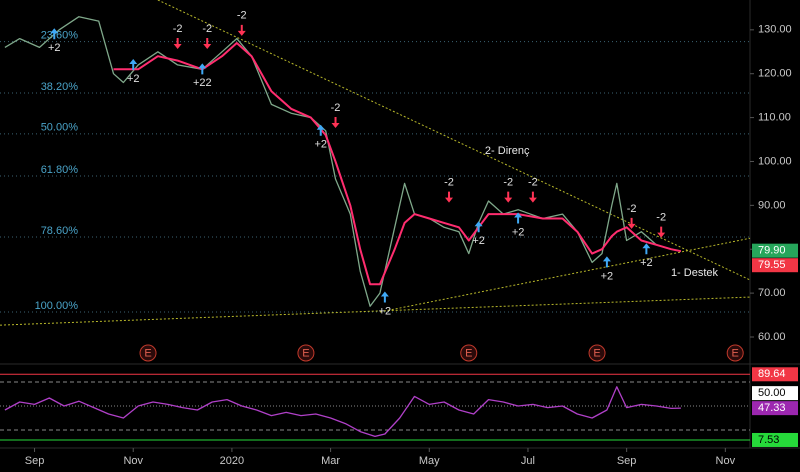  What do you see at coordinates (60, 36) in the screenshot?
I see `fib-label: 23.60%` at bounding box center [60, 36].